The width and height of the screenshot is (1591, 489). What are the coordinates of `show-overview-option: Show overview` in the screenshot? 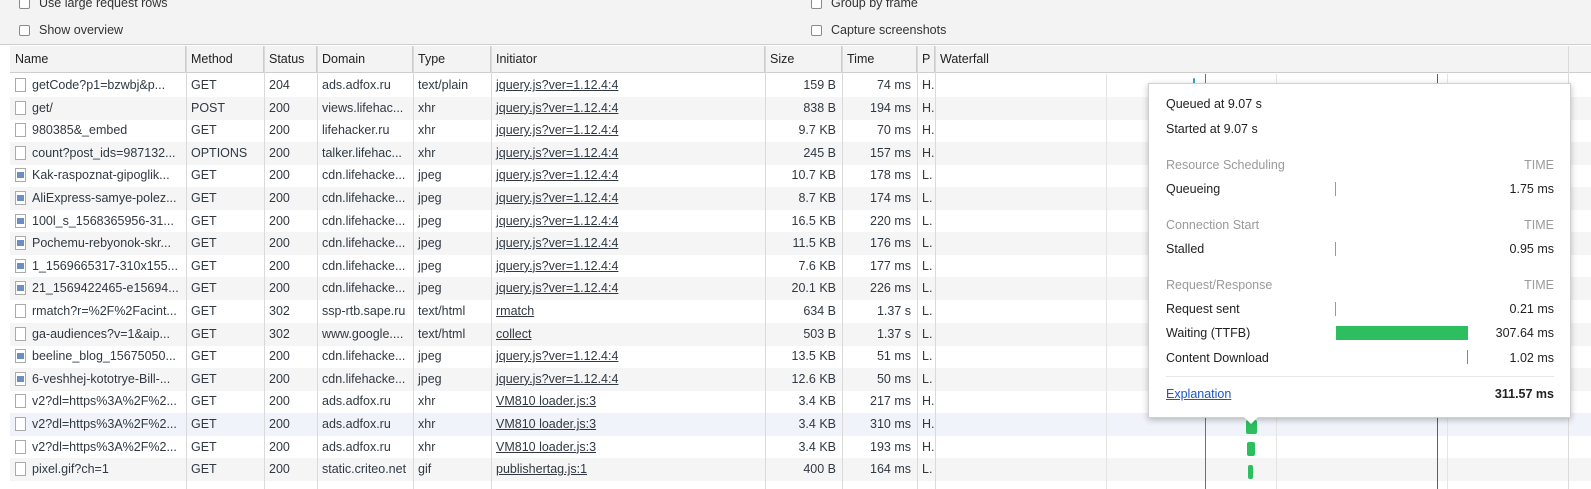 It's located at (71, 30).